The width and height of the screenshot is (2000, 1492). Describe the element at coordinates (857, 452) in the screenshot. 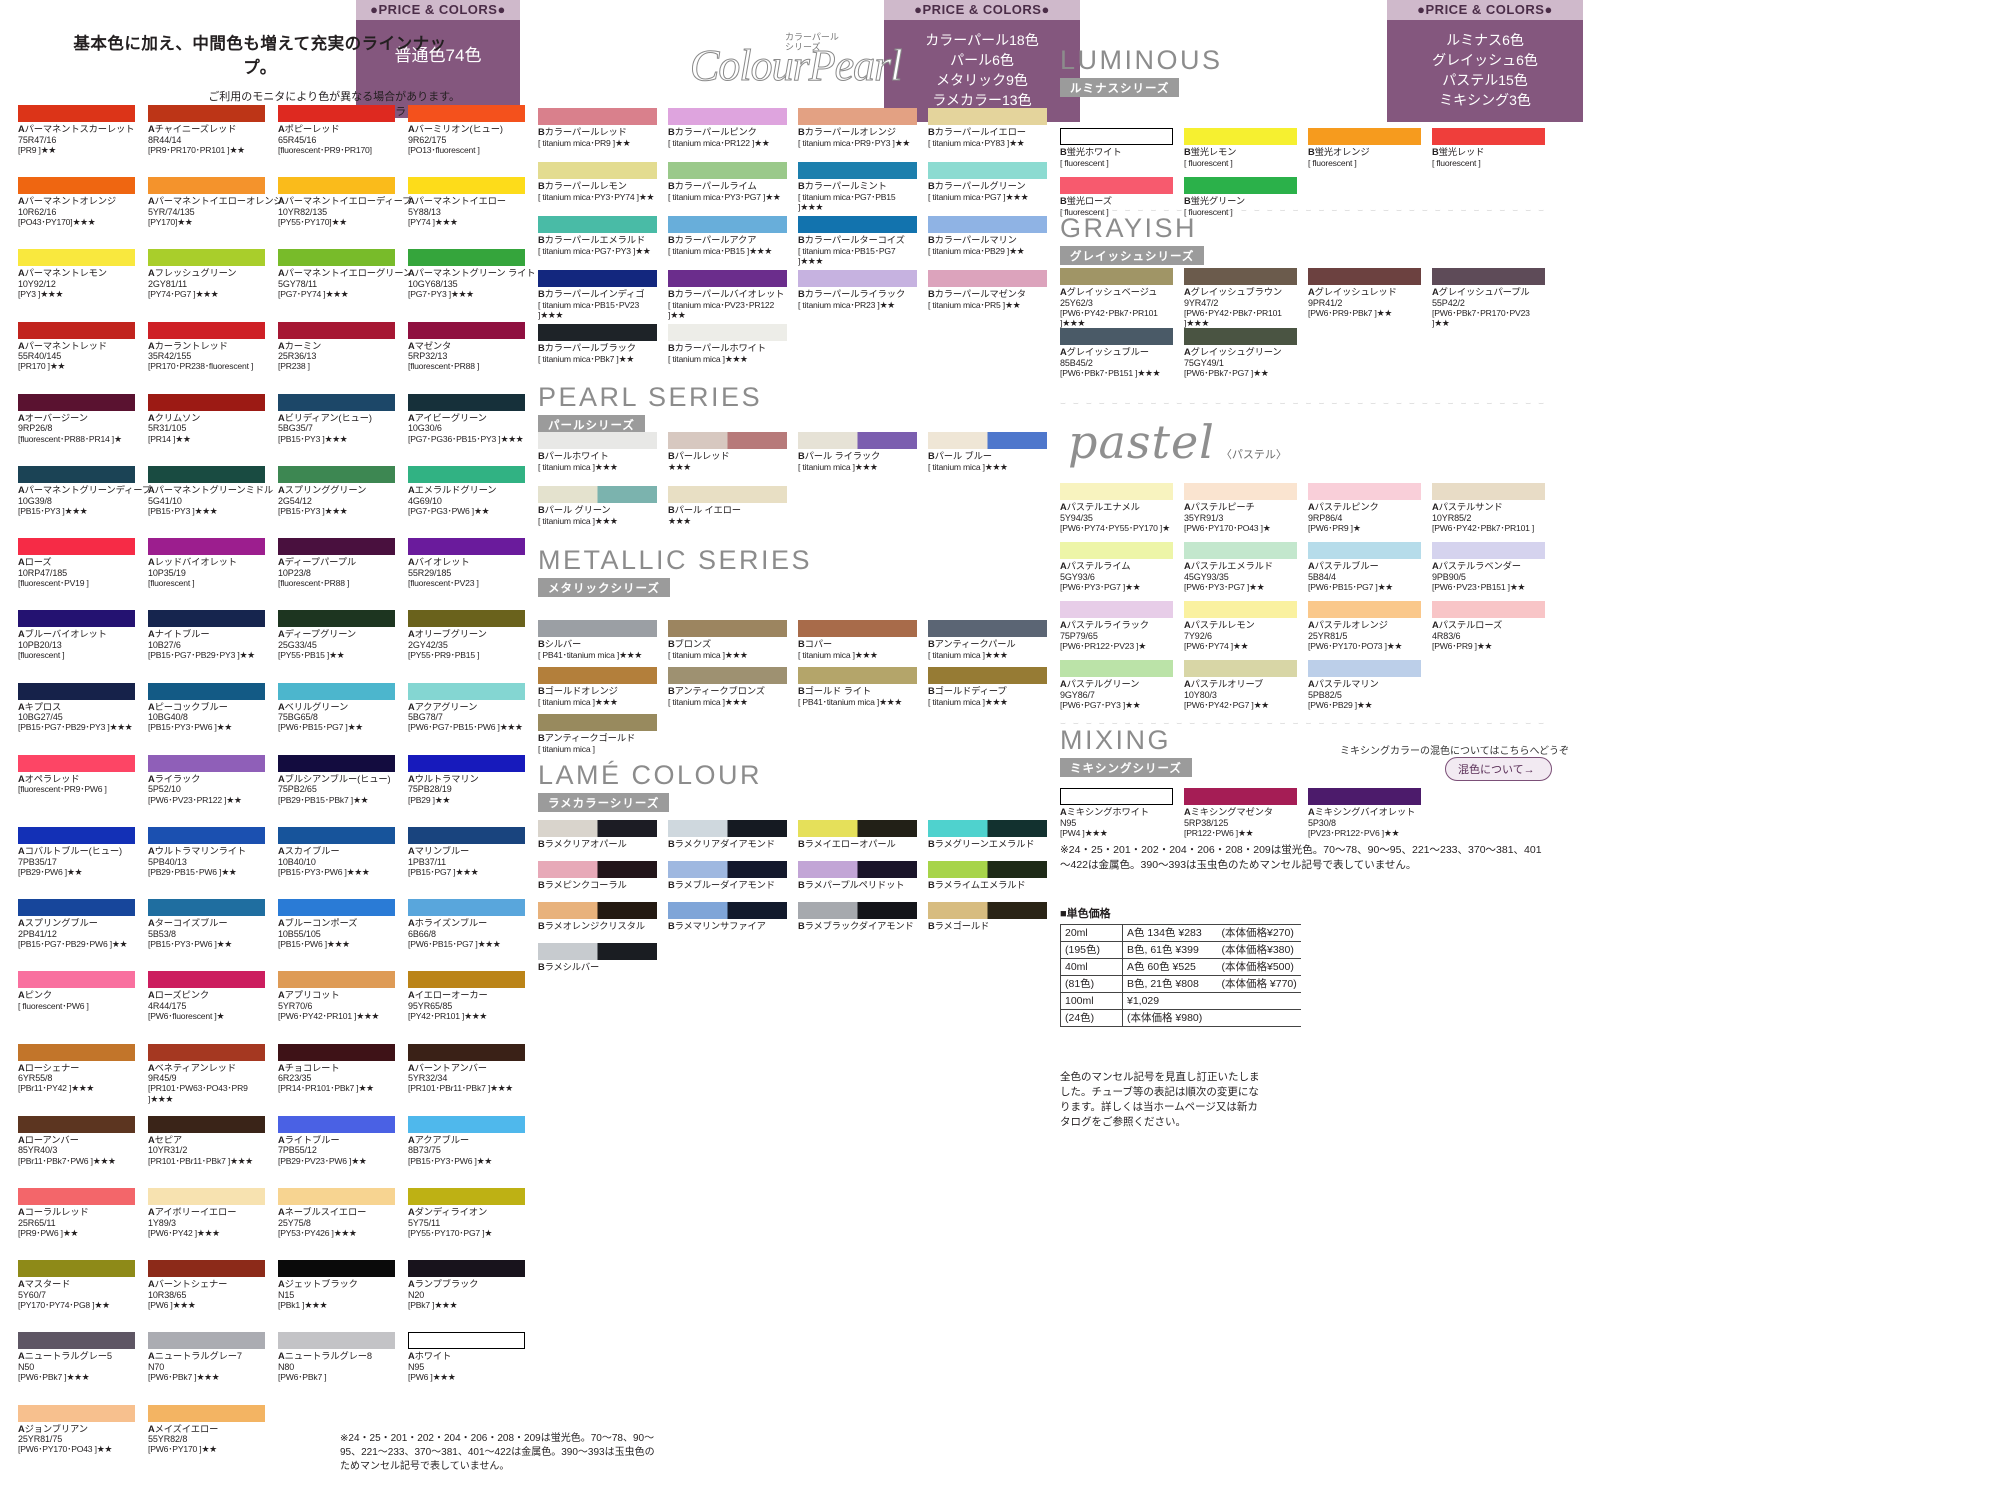

I see `color-swatch: Bパール ライラック[ titanium mica ]★★★` at that location.